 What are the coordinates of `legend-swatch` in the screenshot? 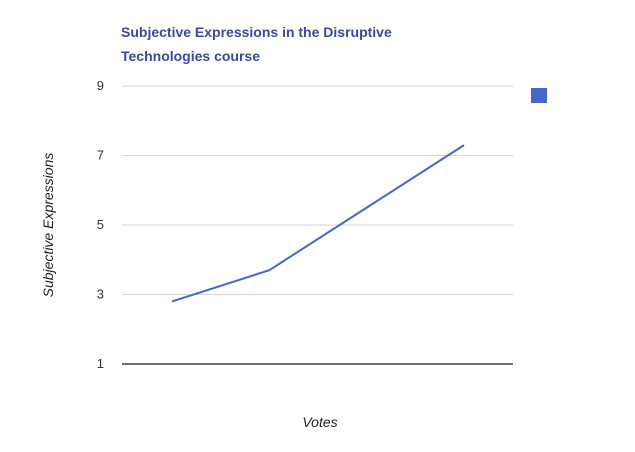 It's located at (539, 95).